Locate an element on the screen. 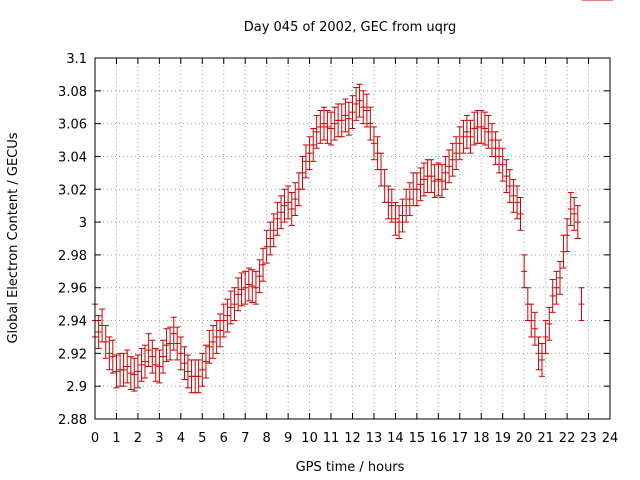  y-tick-label: 2.9 is located at coordinates (76, 387).